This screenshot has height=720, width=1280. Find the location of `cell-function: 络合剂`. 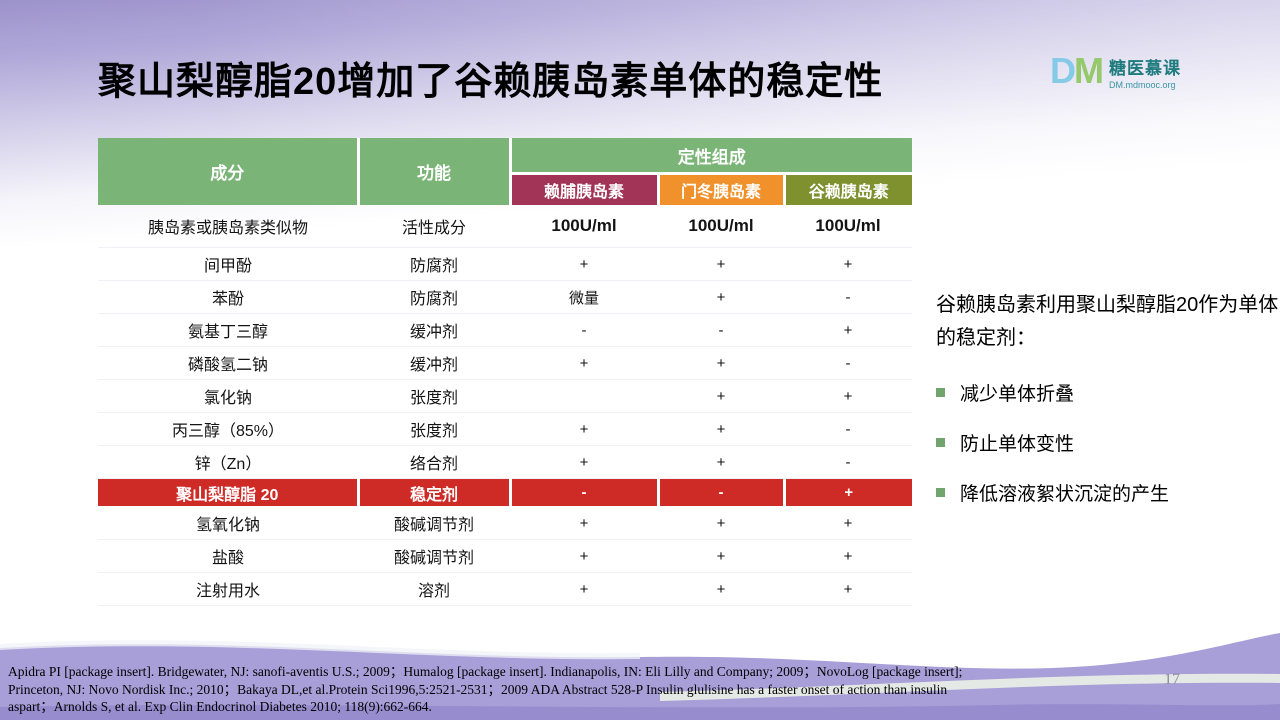

cell-function: 络合剂 is located at coordinates (434, 462).